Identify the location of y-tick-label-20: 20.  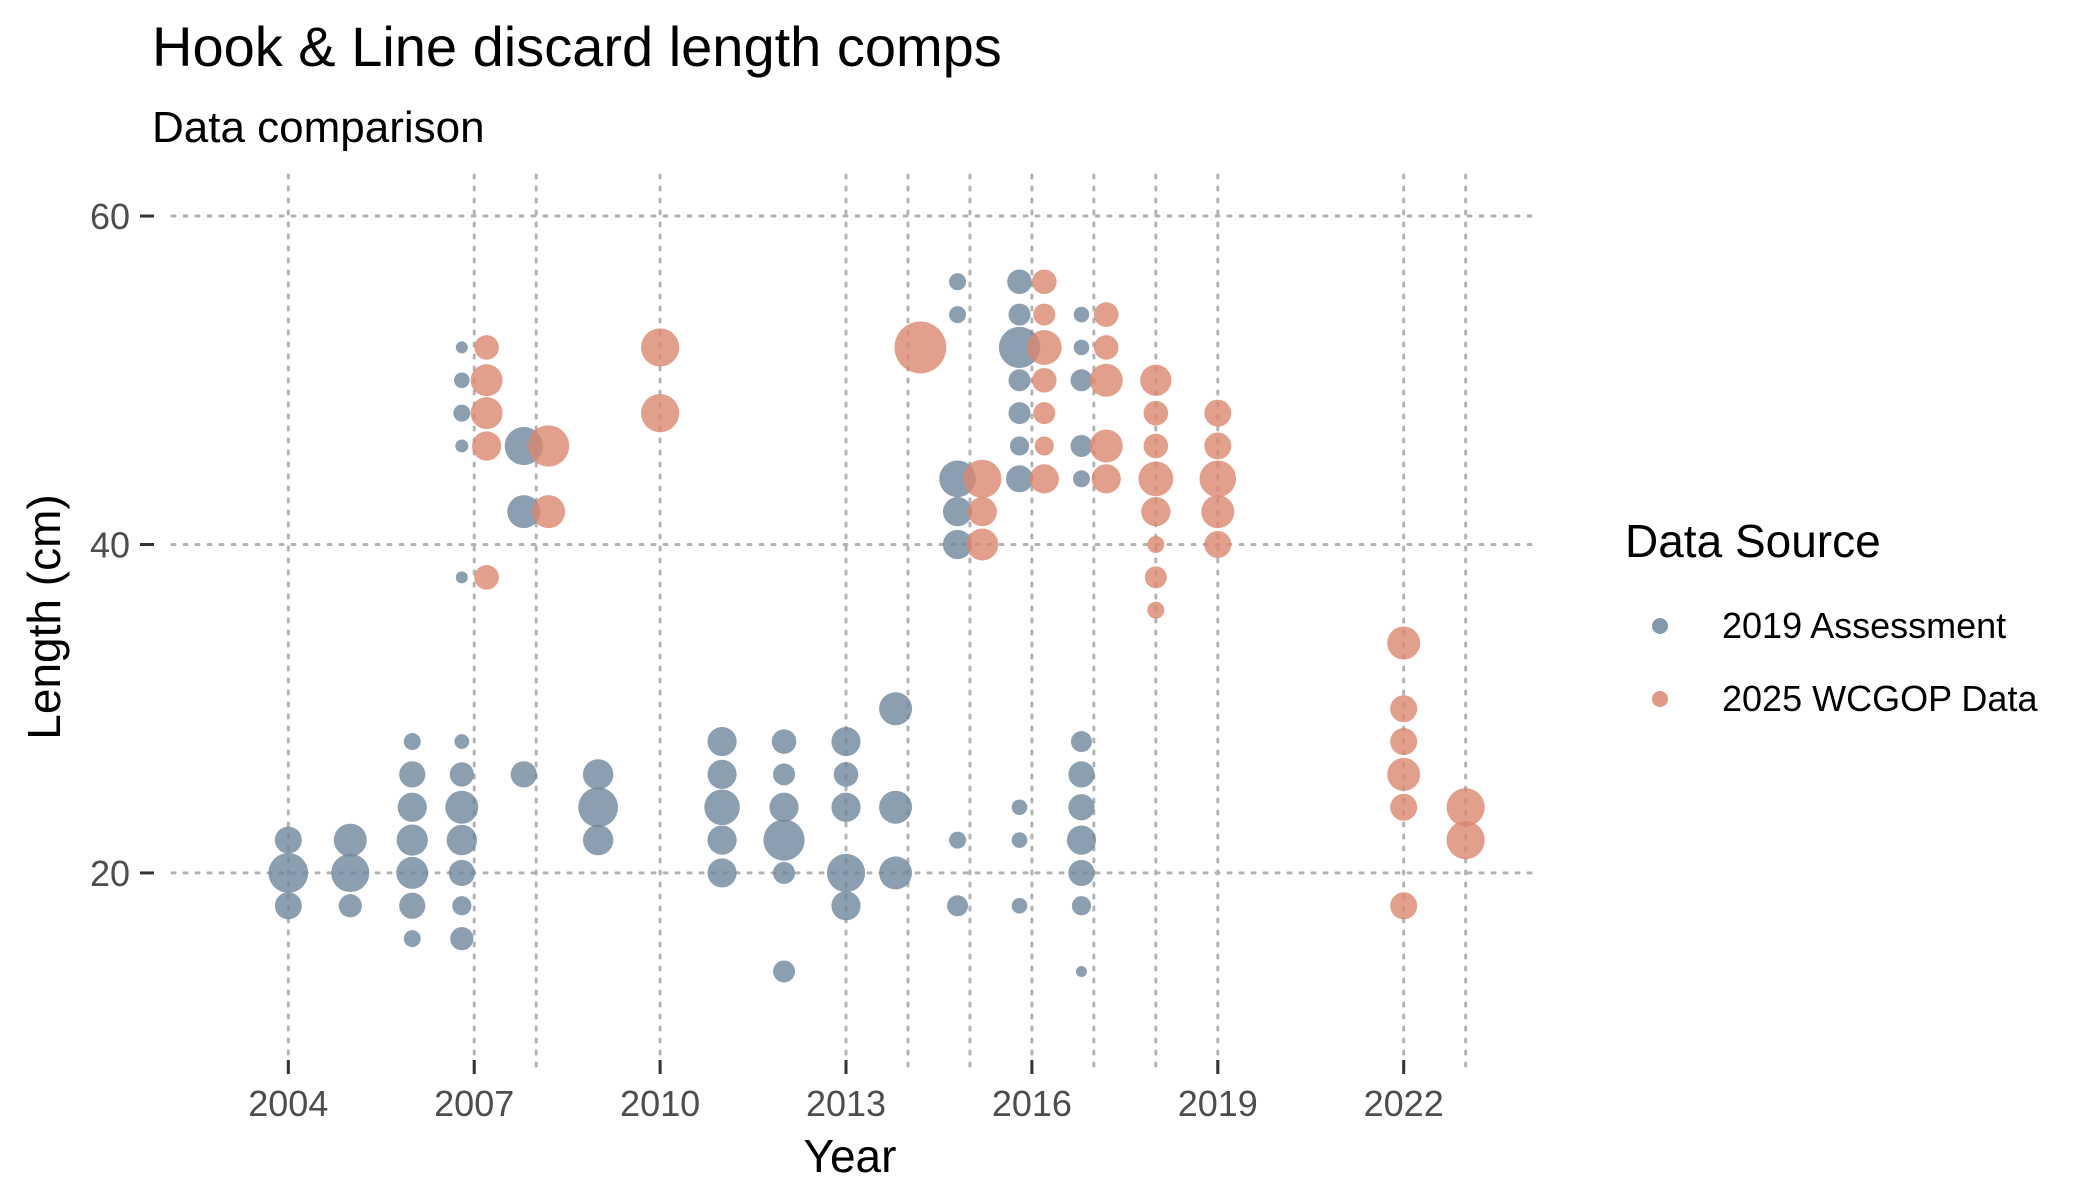
(110, 873).